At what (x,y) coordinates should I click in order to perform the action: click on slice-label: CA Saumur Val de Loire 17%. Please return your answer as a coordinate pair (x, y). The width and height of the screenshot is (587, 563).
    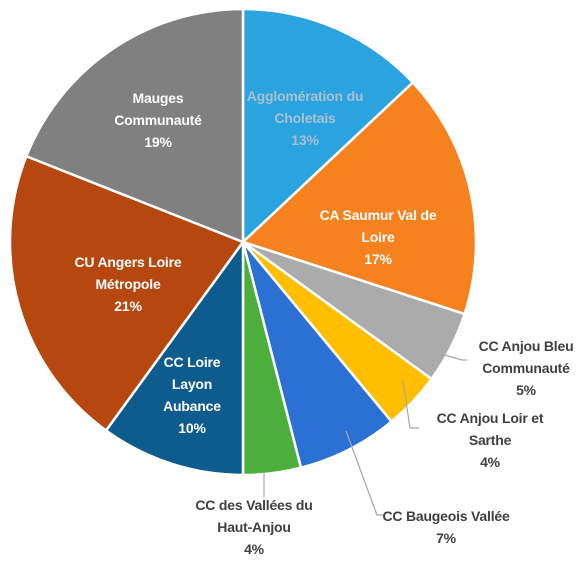
    Looking at the image, I should click on (378, 237).